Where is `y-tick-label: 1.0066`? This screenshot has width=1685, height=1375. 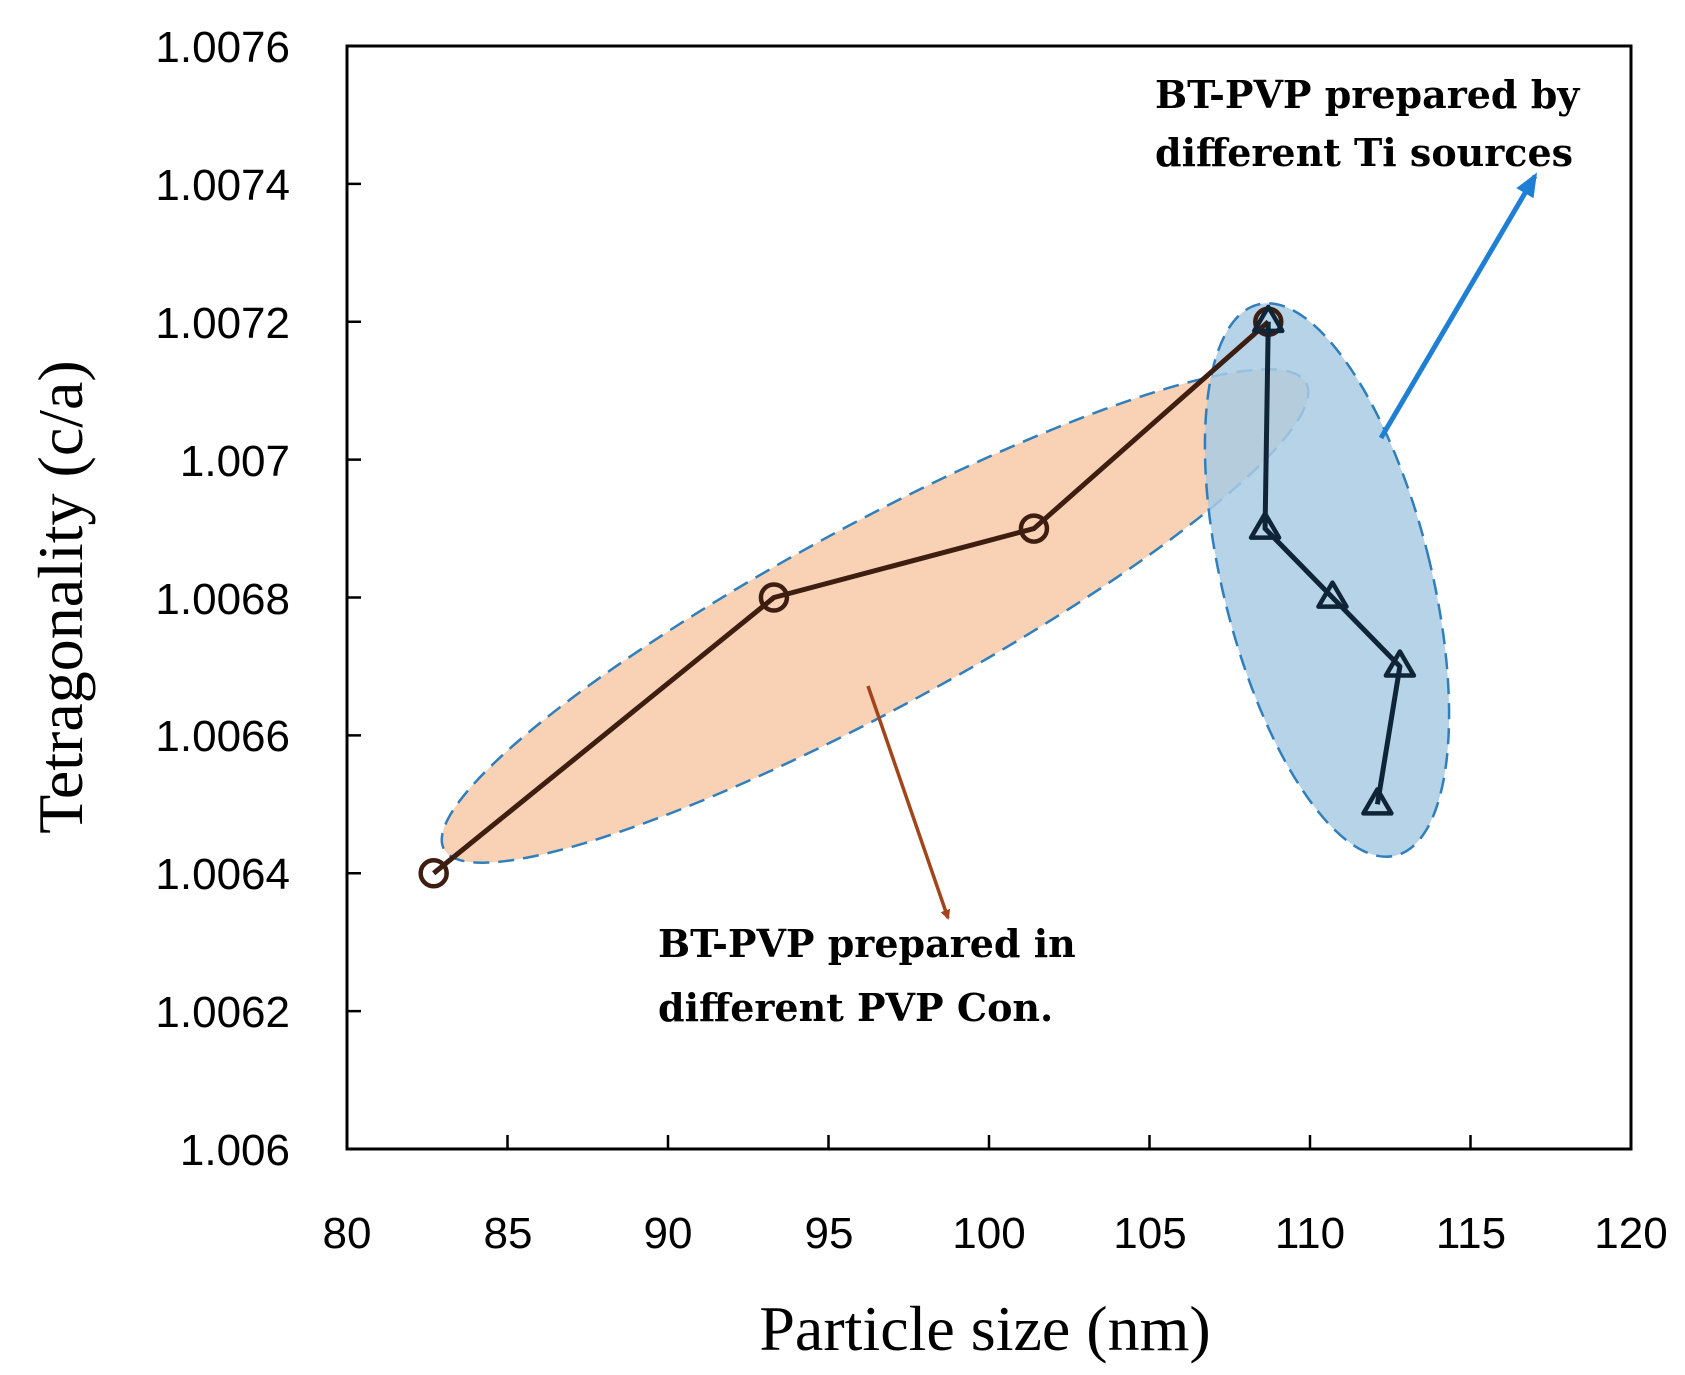 y-tick-label: 1.0066 is located at coordinates (222, 736).